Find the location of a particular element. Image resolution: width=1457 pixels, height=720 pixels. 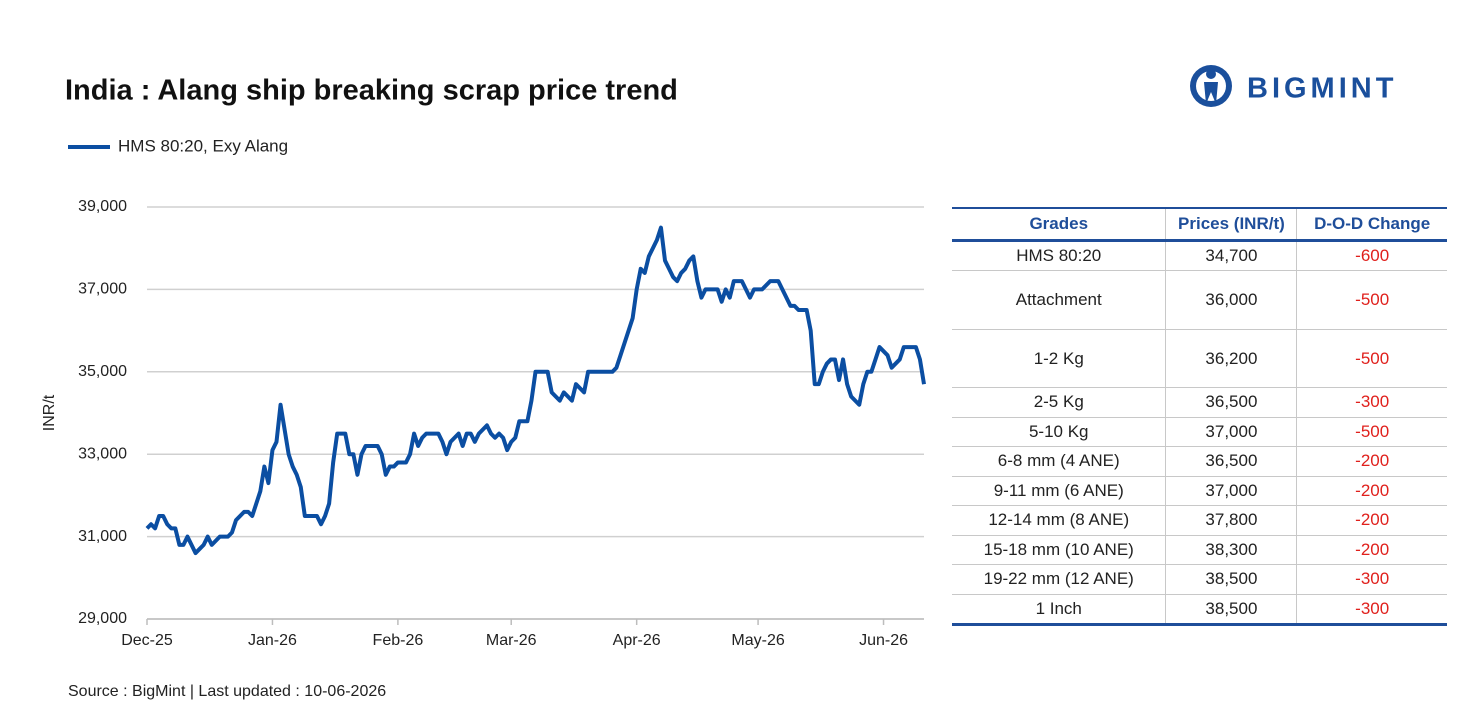

y-tick-label: 37,000 is located at coordinates (102, 289).